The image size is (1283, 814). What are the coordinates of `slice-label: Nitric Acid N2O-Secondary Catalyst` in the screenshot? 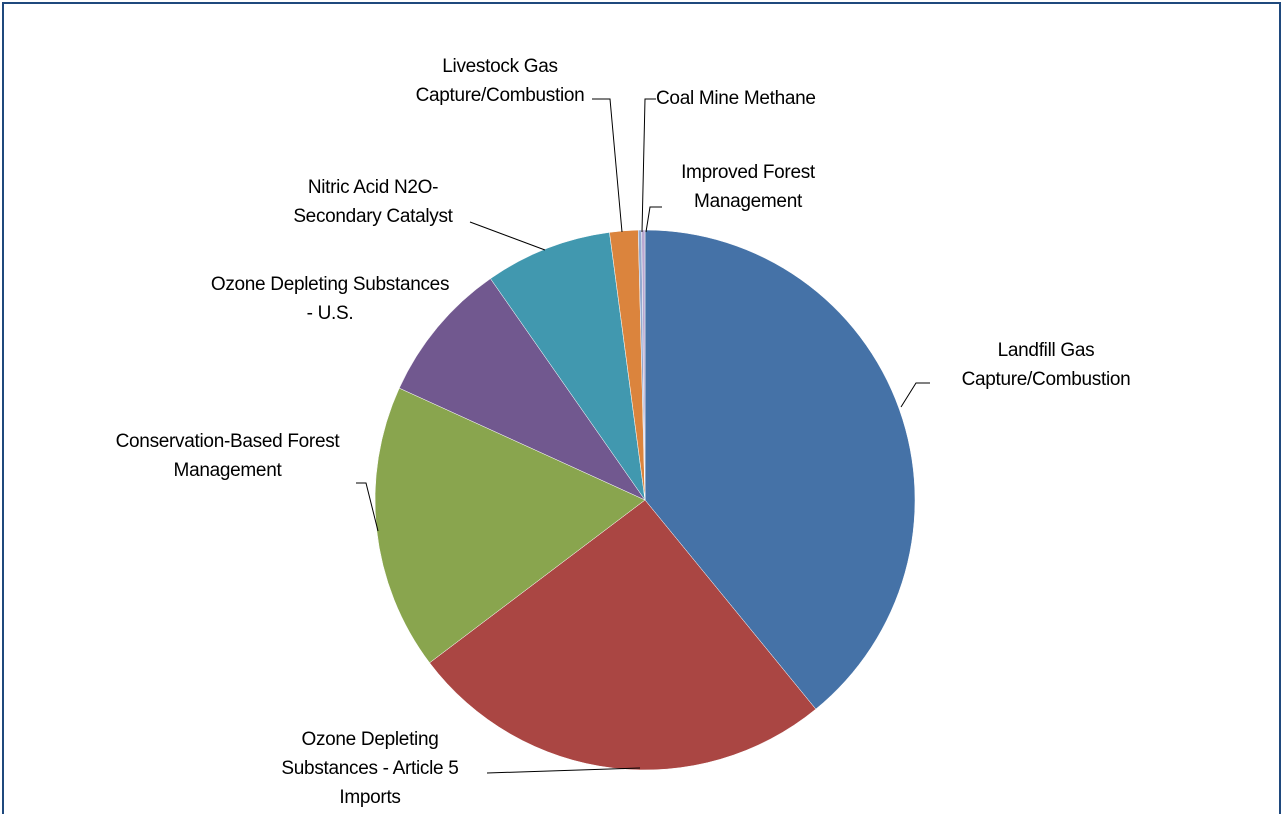 It's located at (373, 202).